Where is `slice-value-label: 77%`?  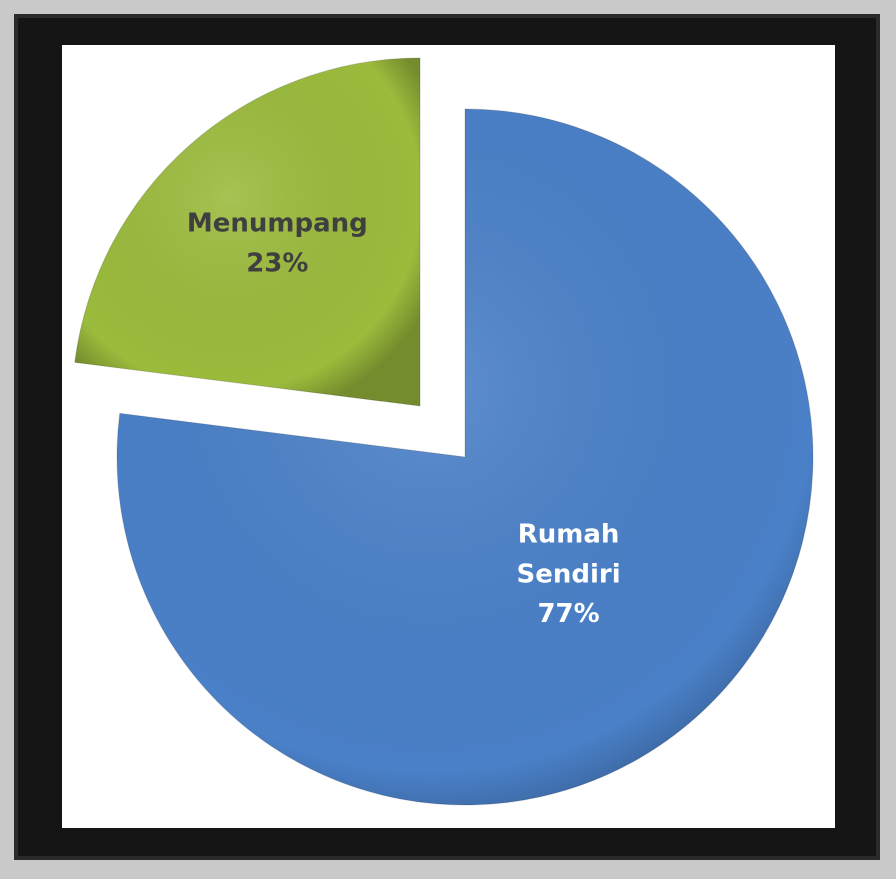
slice-value-label: 77% is located at coordinates (568, 614).